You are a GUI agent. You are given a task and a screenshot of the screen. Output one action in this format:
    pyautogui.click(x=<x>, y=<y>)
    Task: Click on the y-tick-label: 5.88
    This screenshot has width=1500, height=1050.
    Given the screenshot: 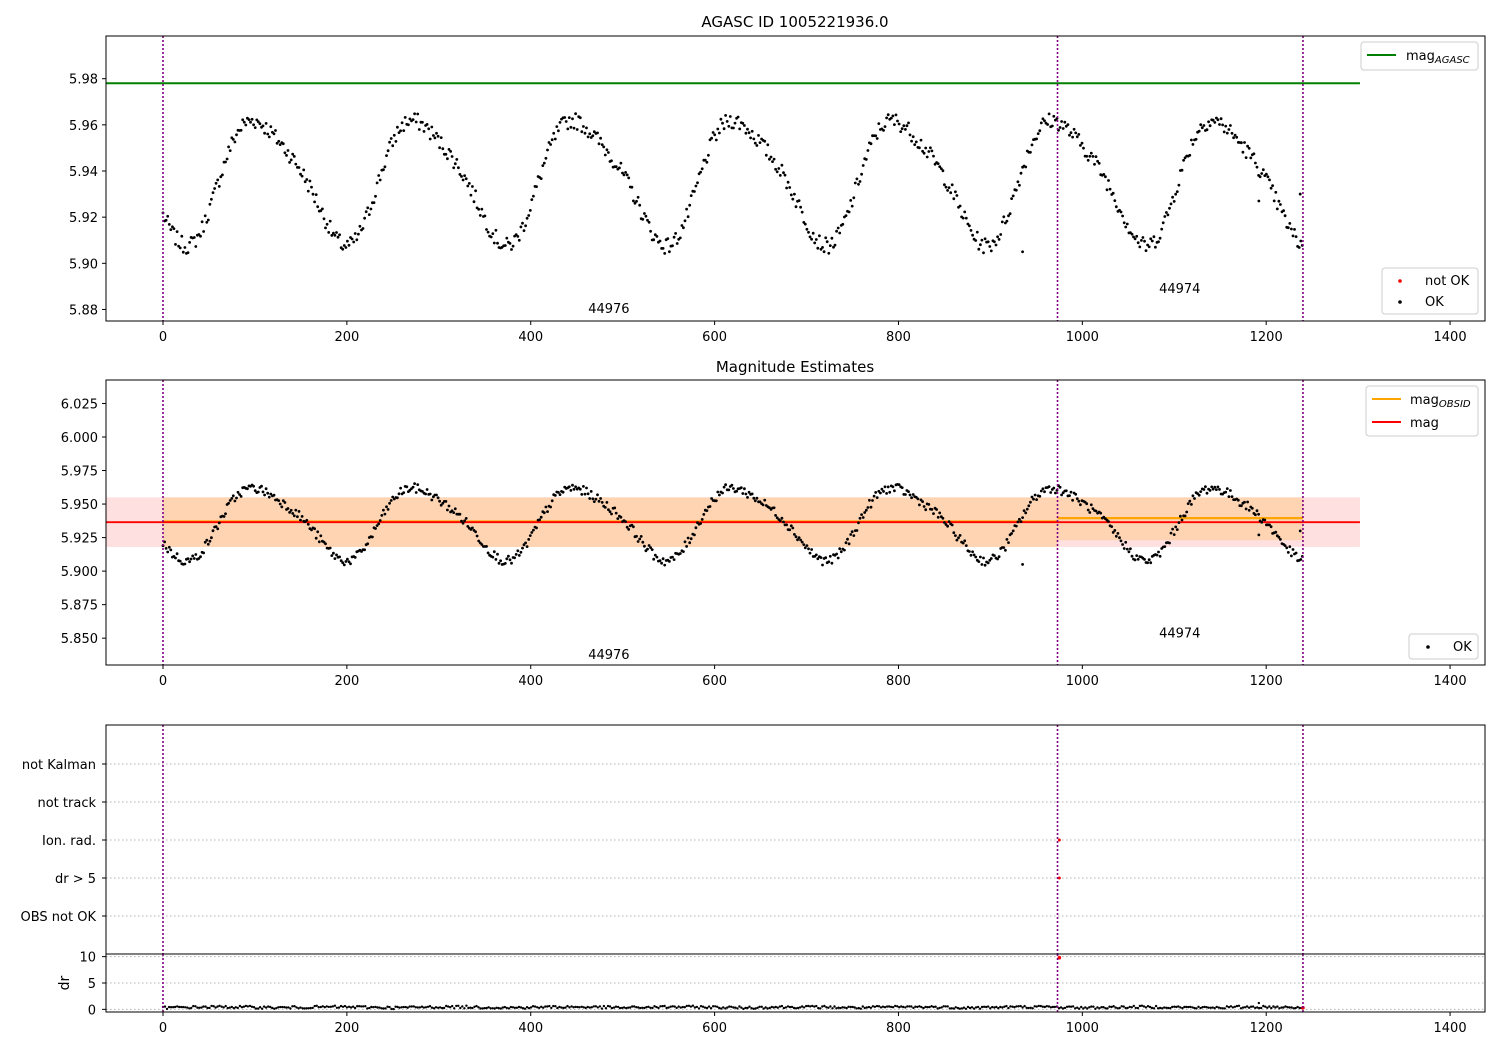 What is the action you would take?
    pyautogui.click(x=83, y=310)
    